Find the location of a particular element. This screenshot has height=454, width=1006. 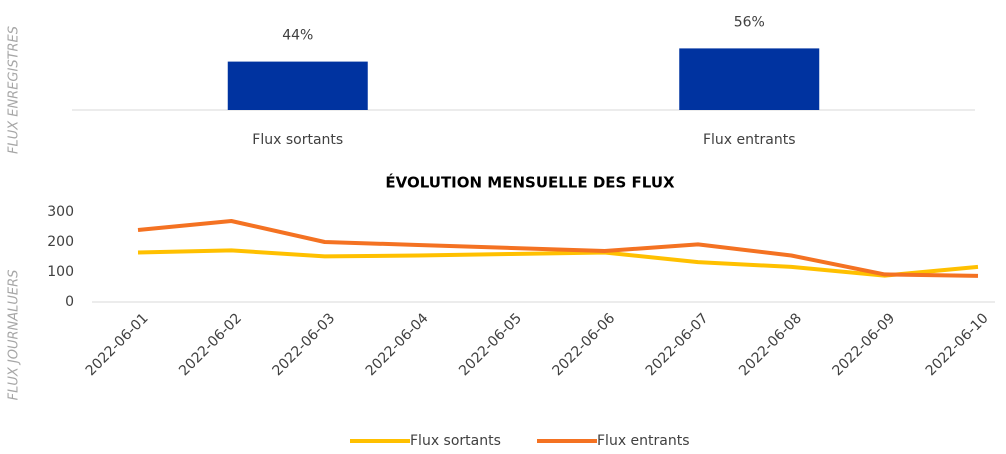

x-tick-label: 2022-06-03 is located at coordinates (303, 344).